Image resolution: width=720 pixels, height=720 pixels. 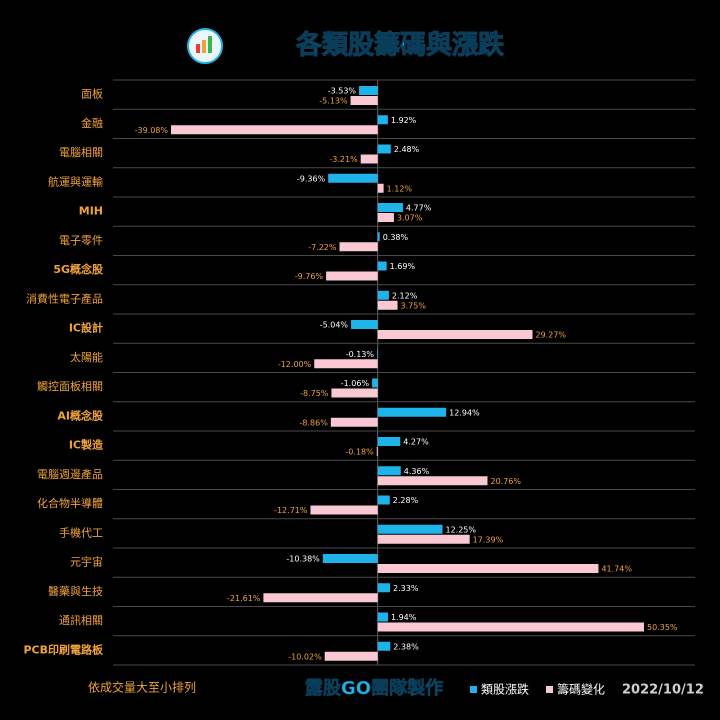 What do you see at coordinates (414, 305) in the screenshot?
I see `value-label: 3.75%` at bounding box center [414, 305].